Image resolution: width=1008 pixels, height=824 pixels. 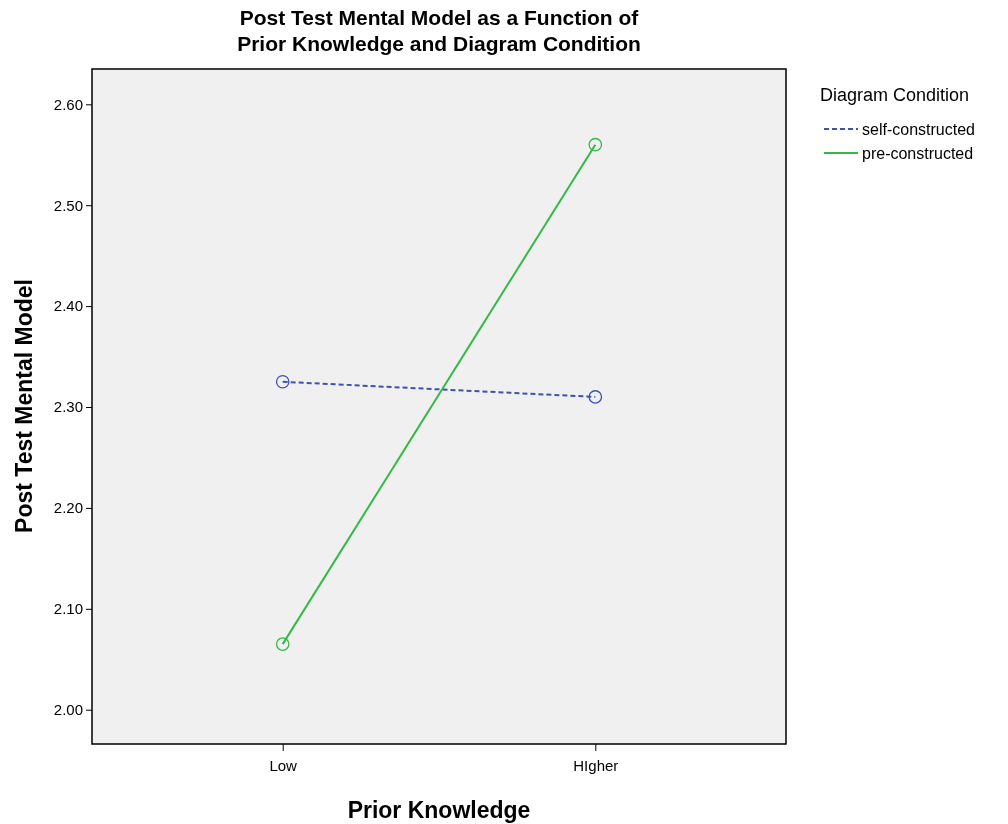 What do you see at coordinates (283, 765) in the screenshot?
I see `x-tick-label: Low` at bounding box center [283, 765].